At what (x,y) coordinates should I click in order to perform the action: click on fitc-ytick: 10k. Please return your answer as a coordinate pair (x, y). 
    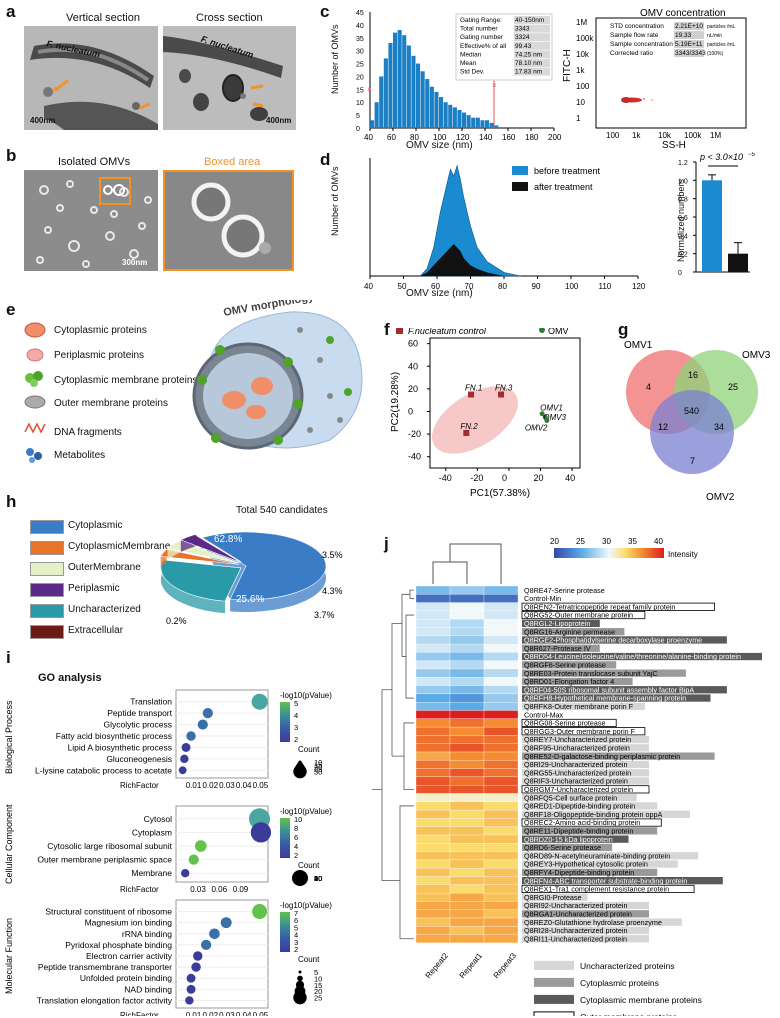
    Looking at the image, I should click on (583, 54).